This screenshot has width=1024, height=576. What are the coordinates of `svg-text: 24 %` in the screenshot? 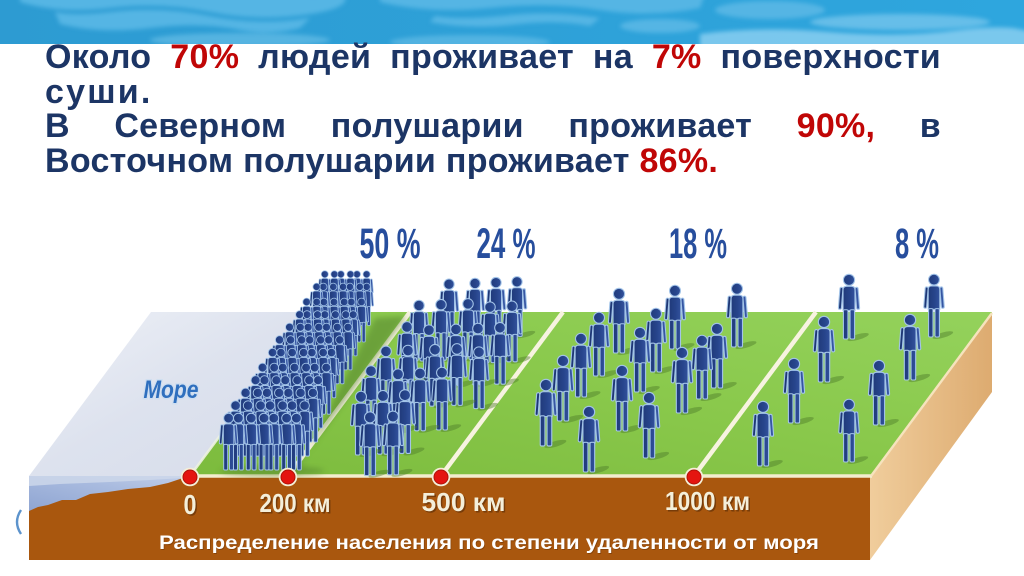 It's located at (506, 244).